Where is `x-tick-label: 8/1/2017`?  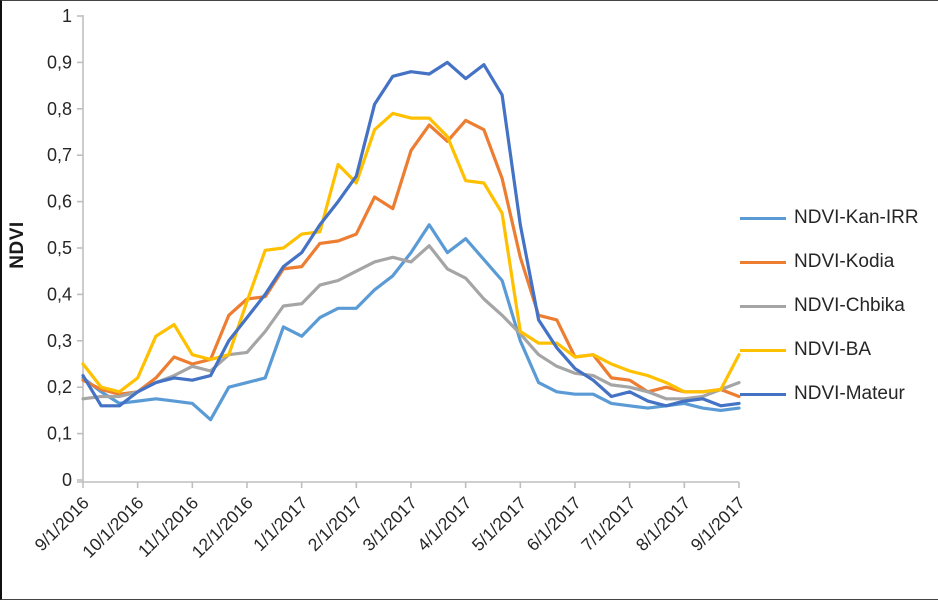
x-tick-label: 8/1/2017 is located at coordinates (663, 524).